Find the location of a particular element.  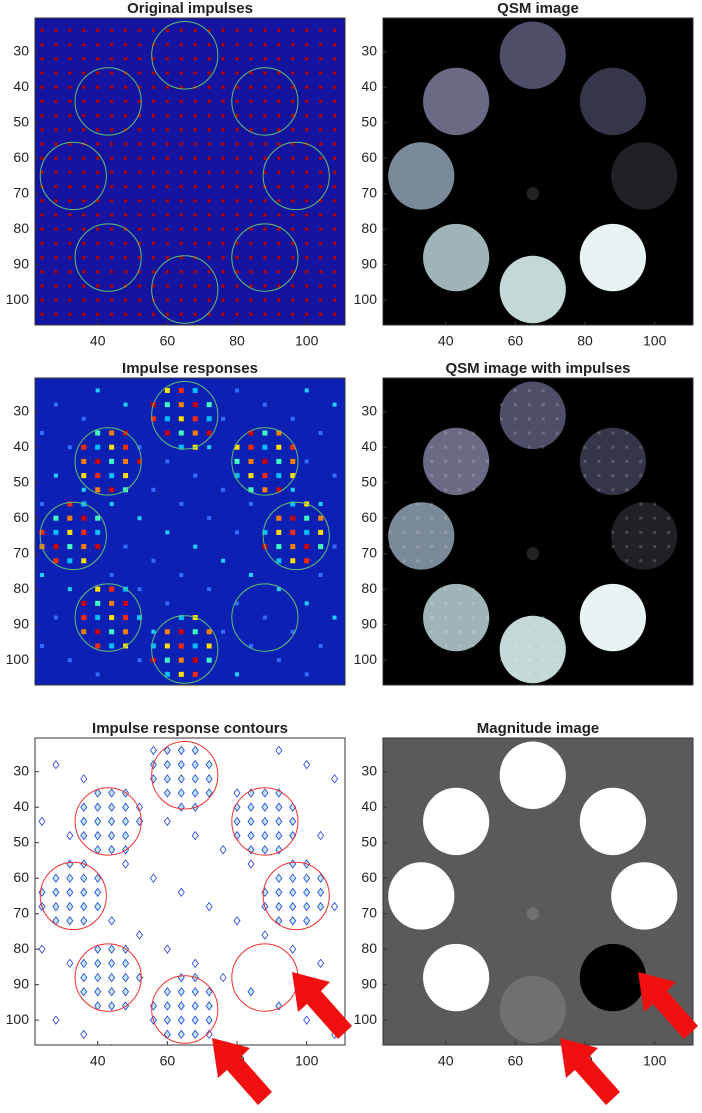

axes-box is located at coordinates (538, 531).